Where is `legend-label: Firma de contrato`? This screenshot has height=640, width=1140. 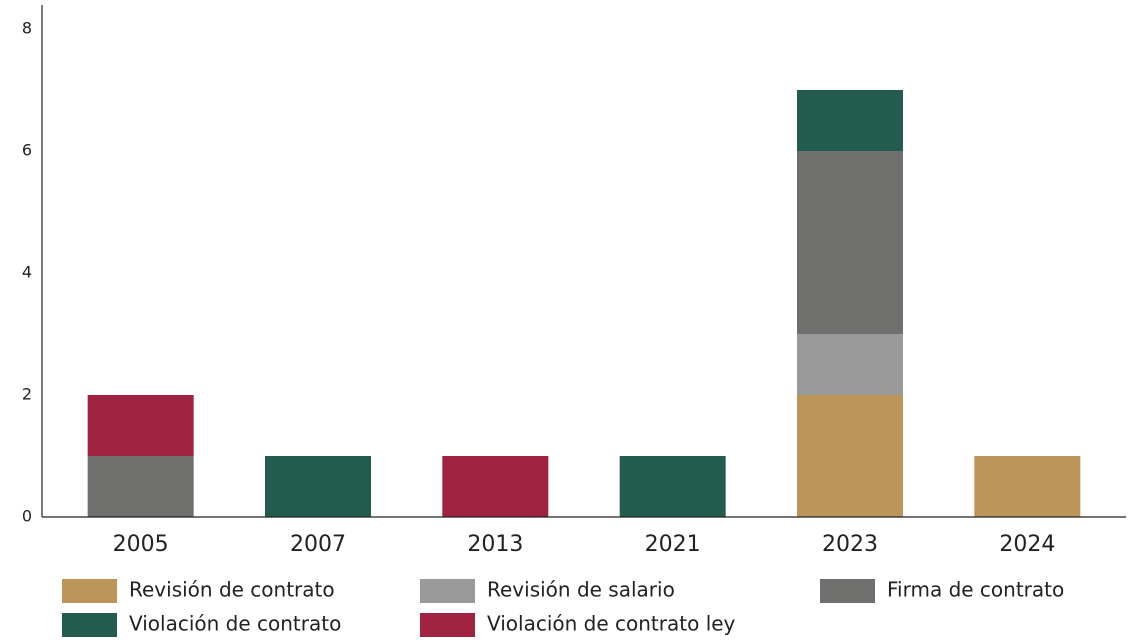
legend-label: Firma de contrato is located at coordinates (975, 590).